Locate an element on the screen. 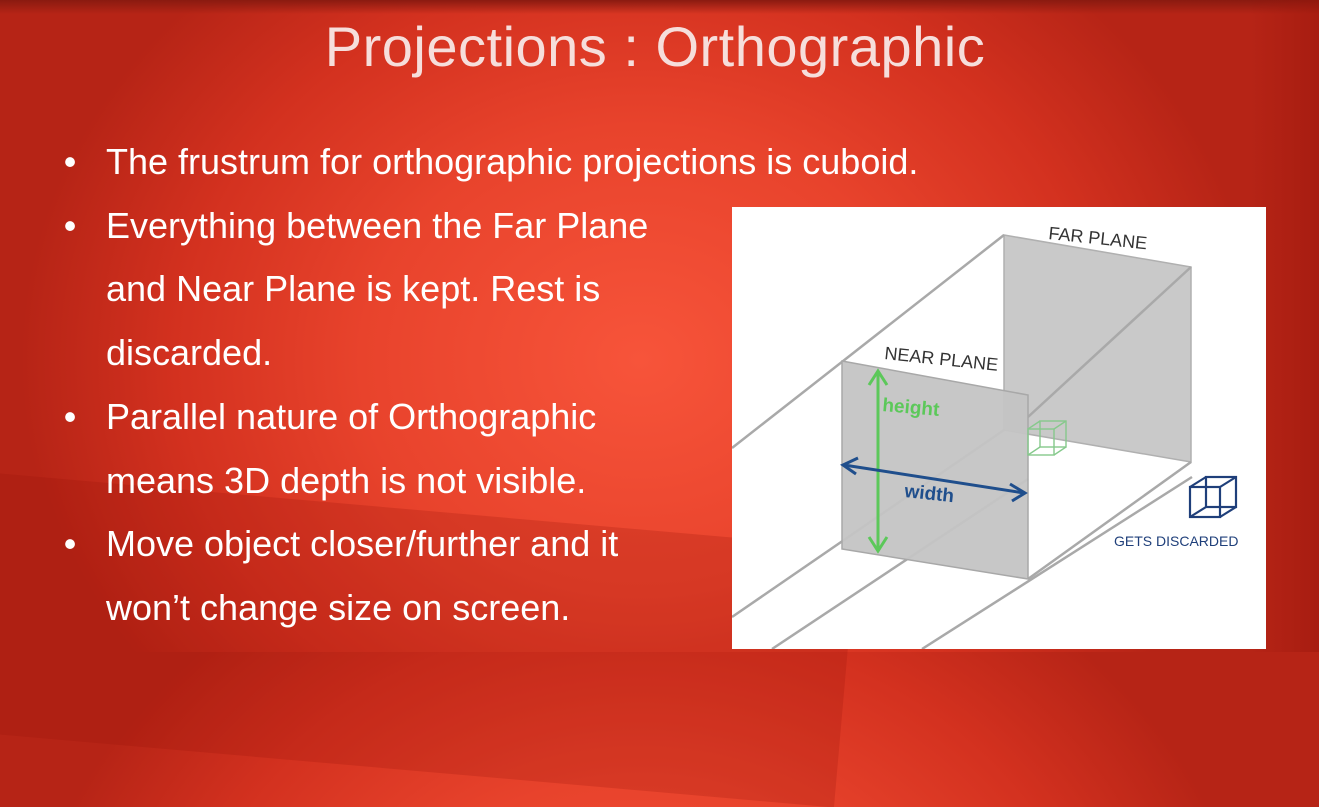 Image resolution: width=1319 pixels, height=807 pixels. near-plane is located at coordinates (935, 470).